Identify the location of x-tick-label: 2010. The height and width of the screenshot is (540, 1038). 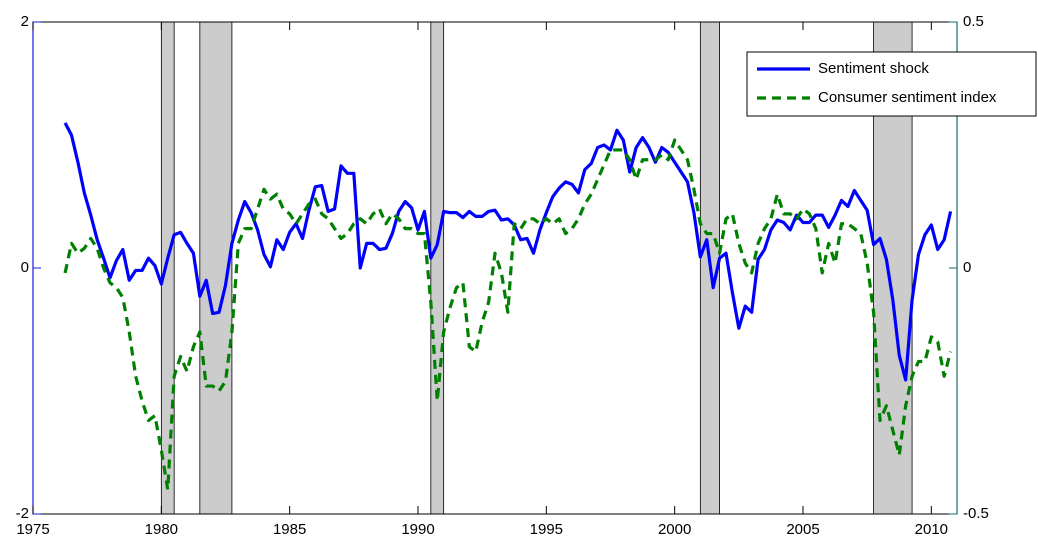
(931, 529).